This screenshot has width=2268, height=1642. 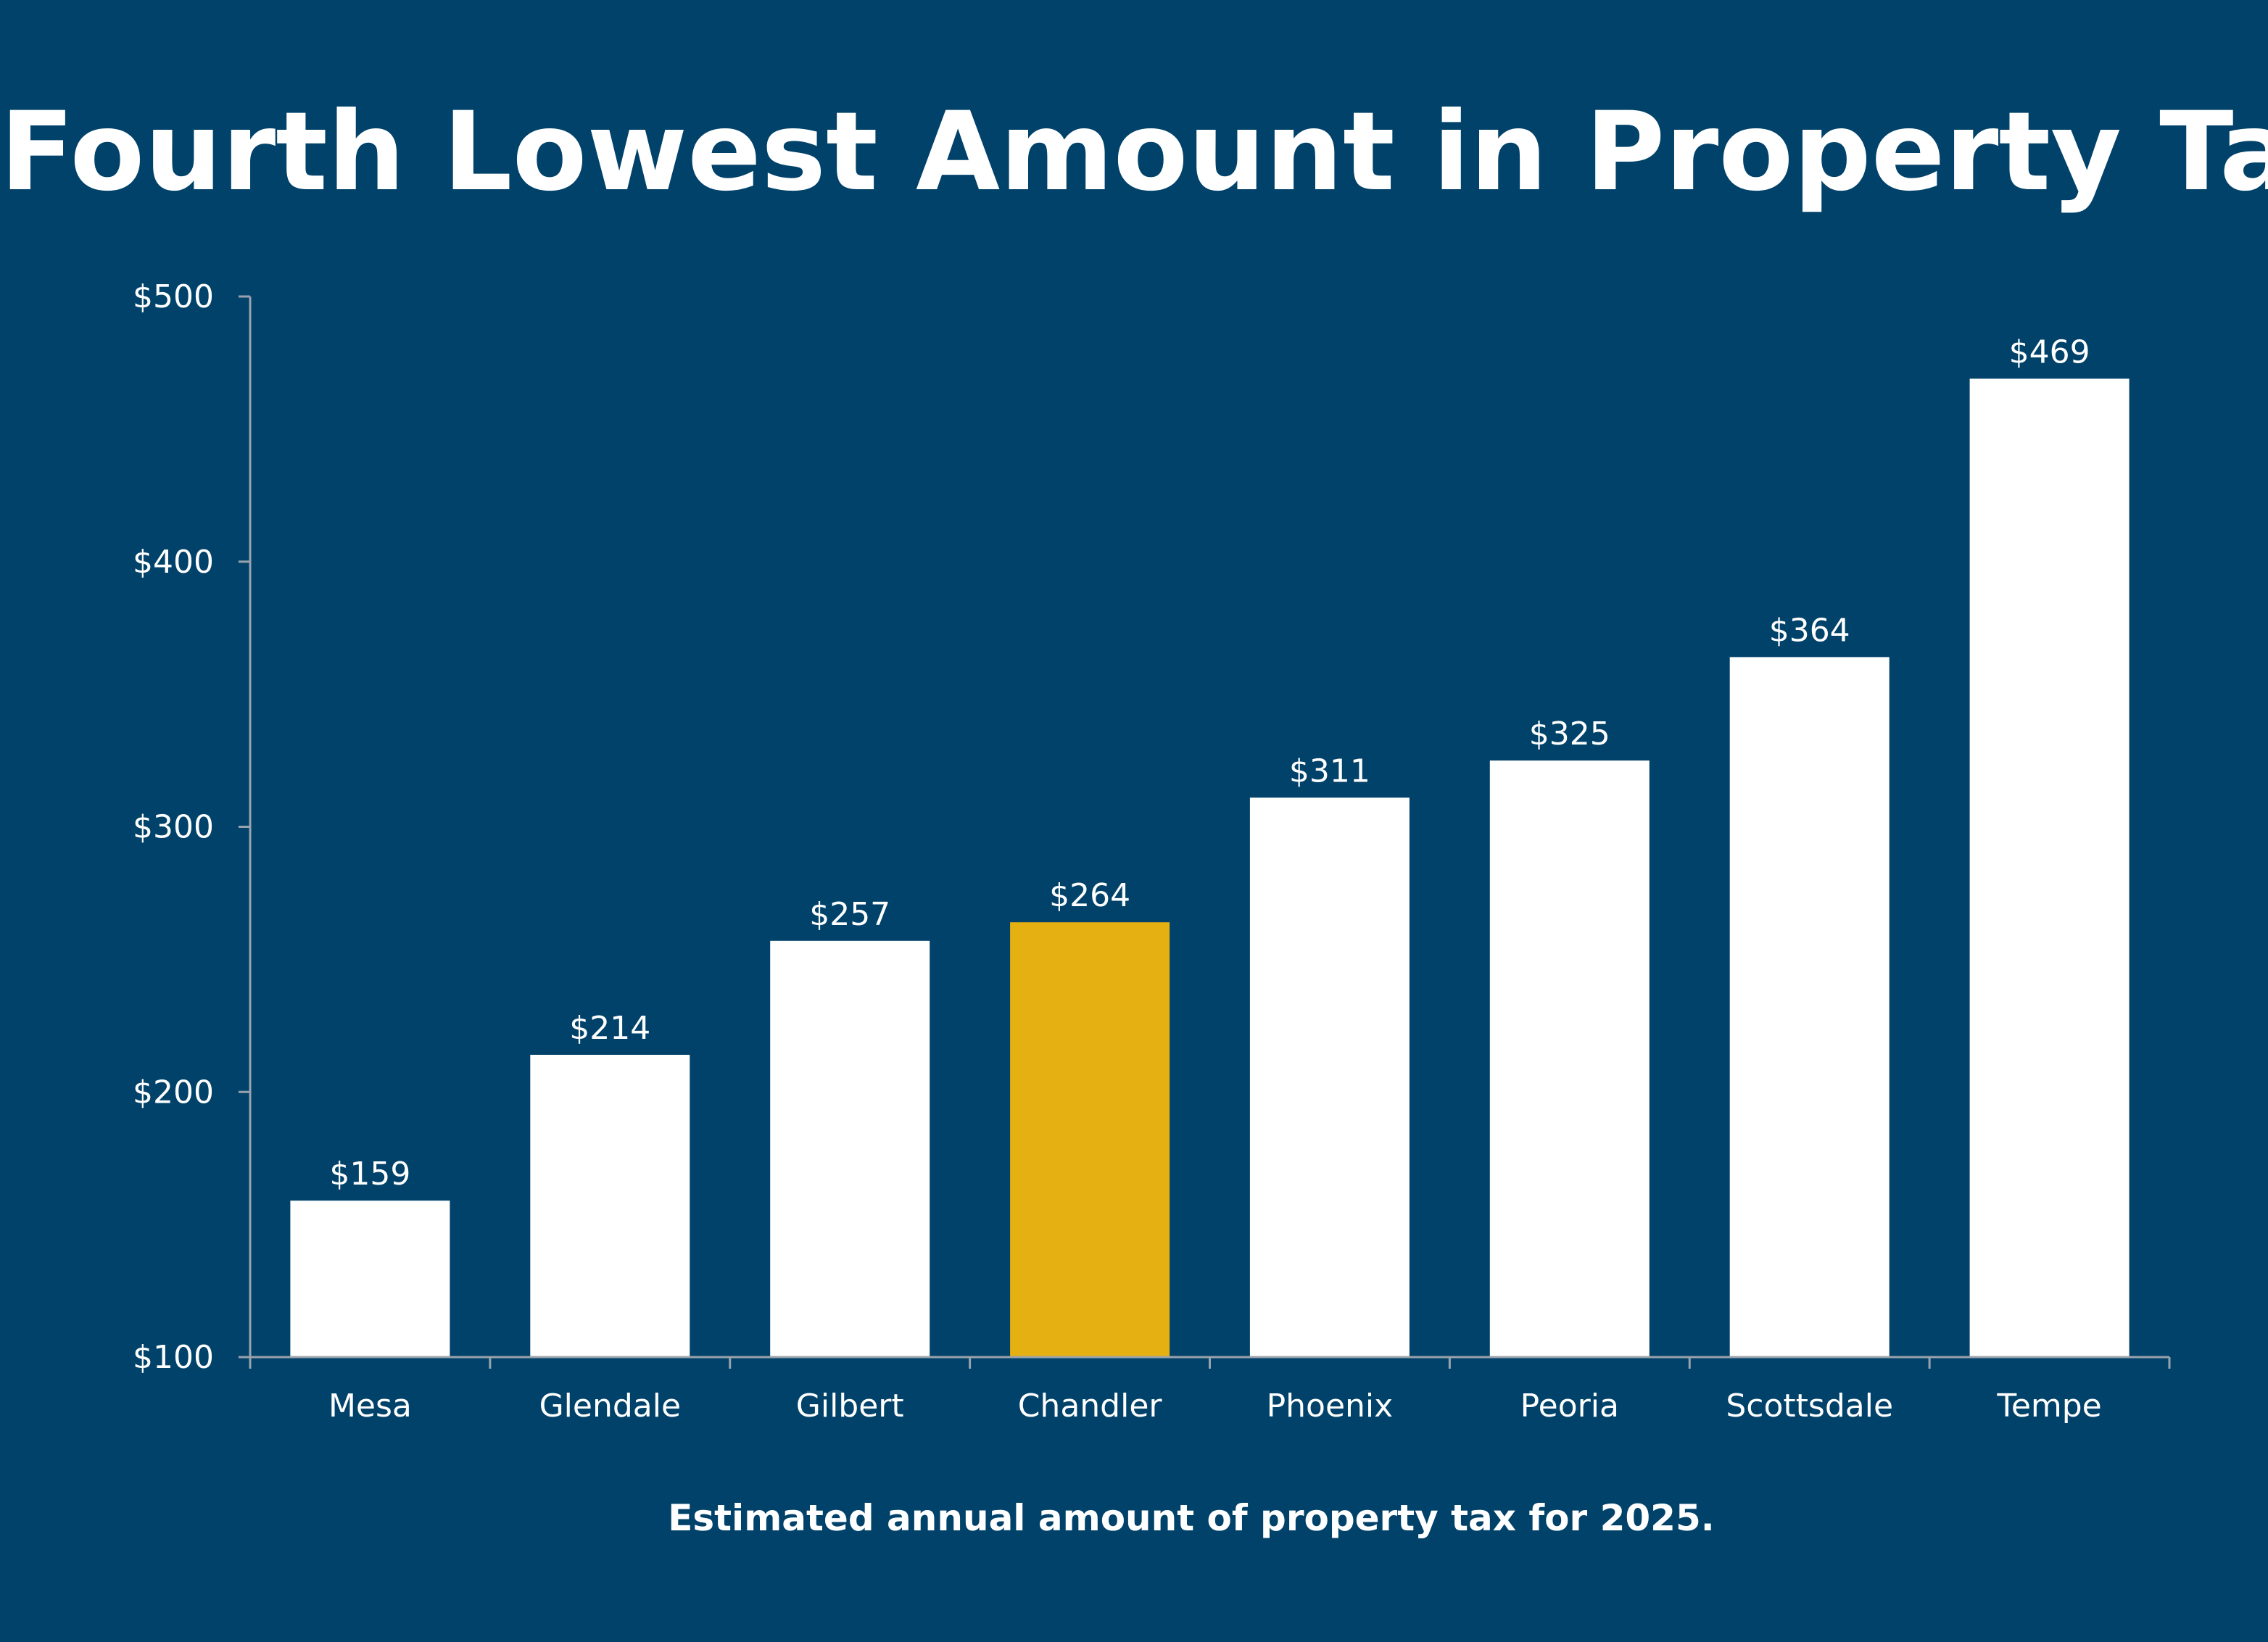 What do you see at coordinates (610, 1406) in the screenshot?
I see `x-tick-label-glendale: Glendale` at bounding box center [610, 1406].